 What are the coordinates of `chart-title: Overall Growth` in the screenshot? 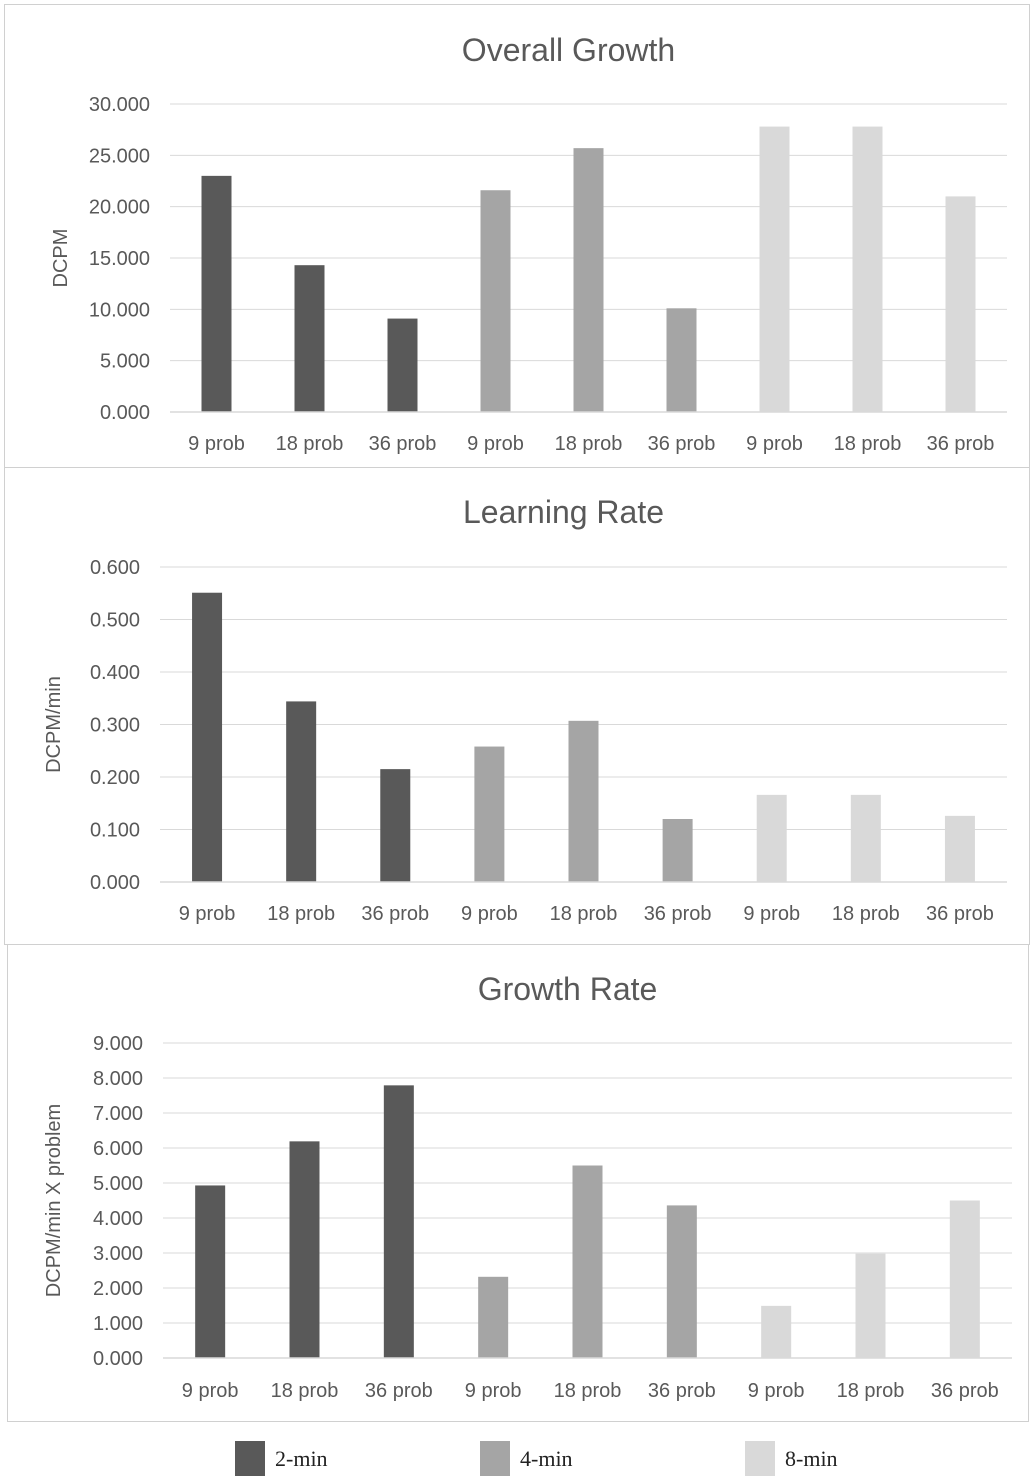 It's located at (568, 50).